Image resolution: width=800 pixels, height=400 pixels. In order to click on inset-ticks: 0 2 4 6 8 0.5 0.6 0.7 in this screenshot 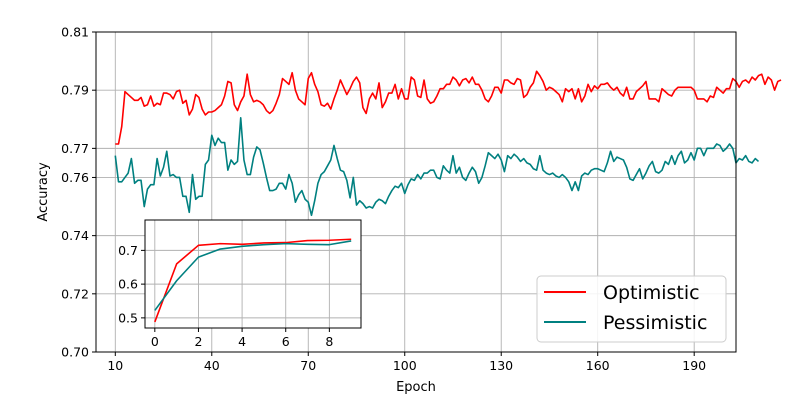, I will do `click(225, 296)`.